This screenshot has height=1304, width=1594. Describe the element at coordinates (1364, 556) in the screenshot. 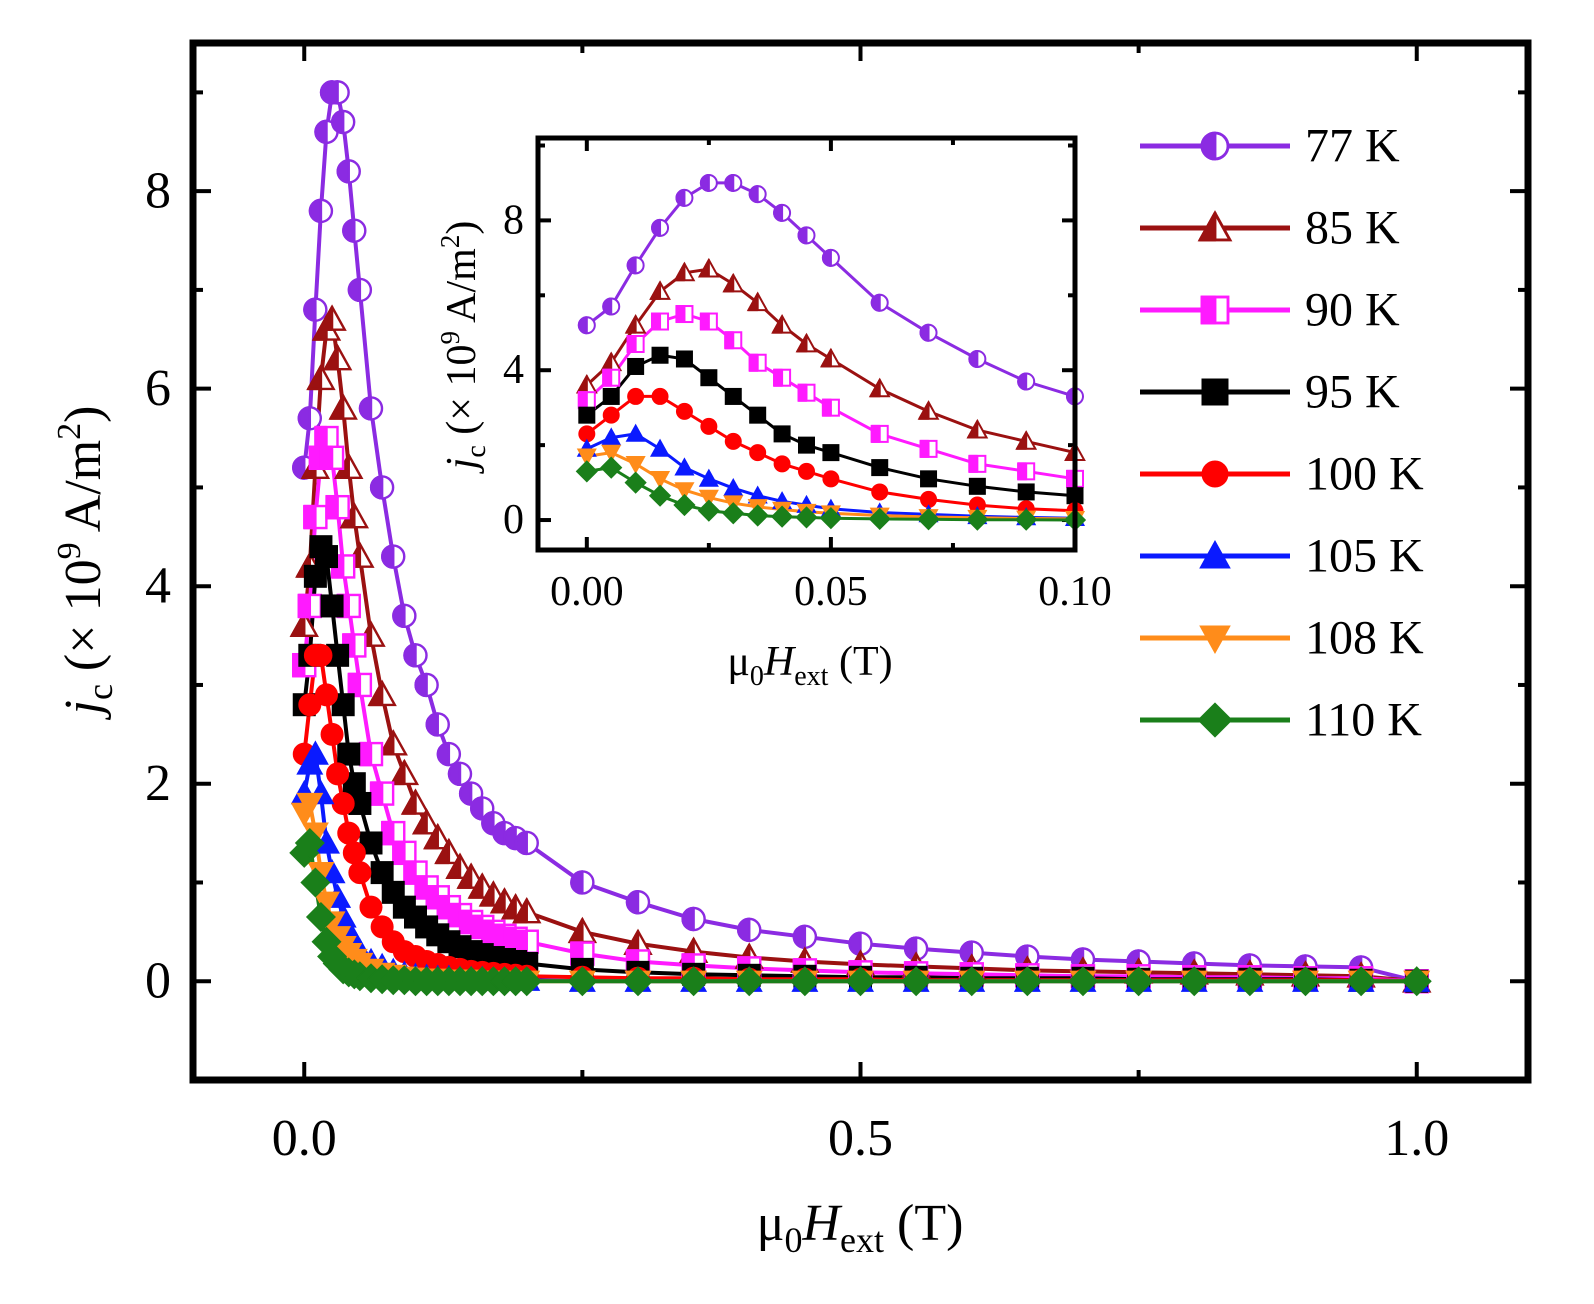

I see `legend-label: 105 K` at that location.